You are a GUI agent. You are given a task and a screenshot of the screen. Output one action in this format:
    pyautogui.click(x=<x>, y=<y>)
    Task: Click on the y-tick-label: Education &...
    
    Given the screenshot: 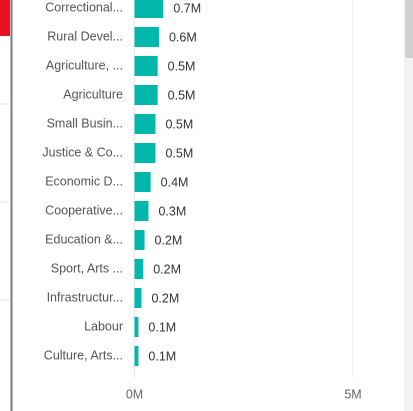 What is the action you would take?
    pyautogui.click(x=84, y=239)
    